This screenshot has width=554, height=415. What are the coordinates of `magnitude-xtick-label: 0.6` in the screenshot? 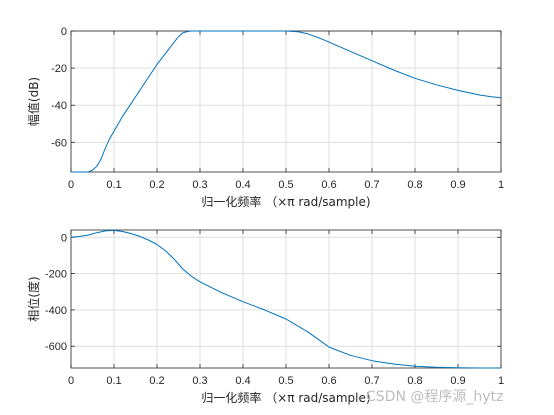 It's located at (328, 185).